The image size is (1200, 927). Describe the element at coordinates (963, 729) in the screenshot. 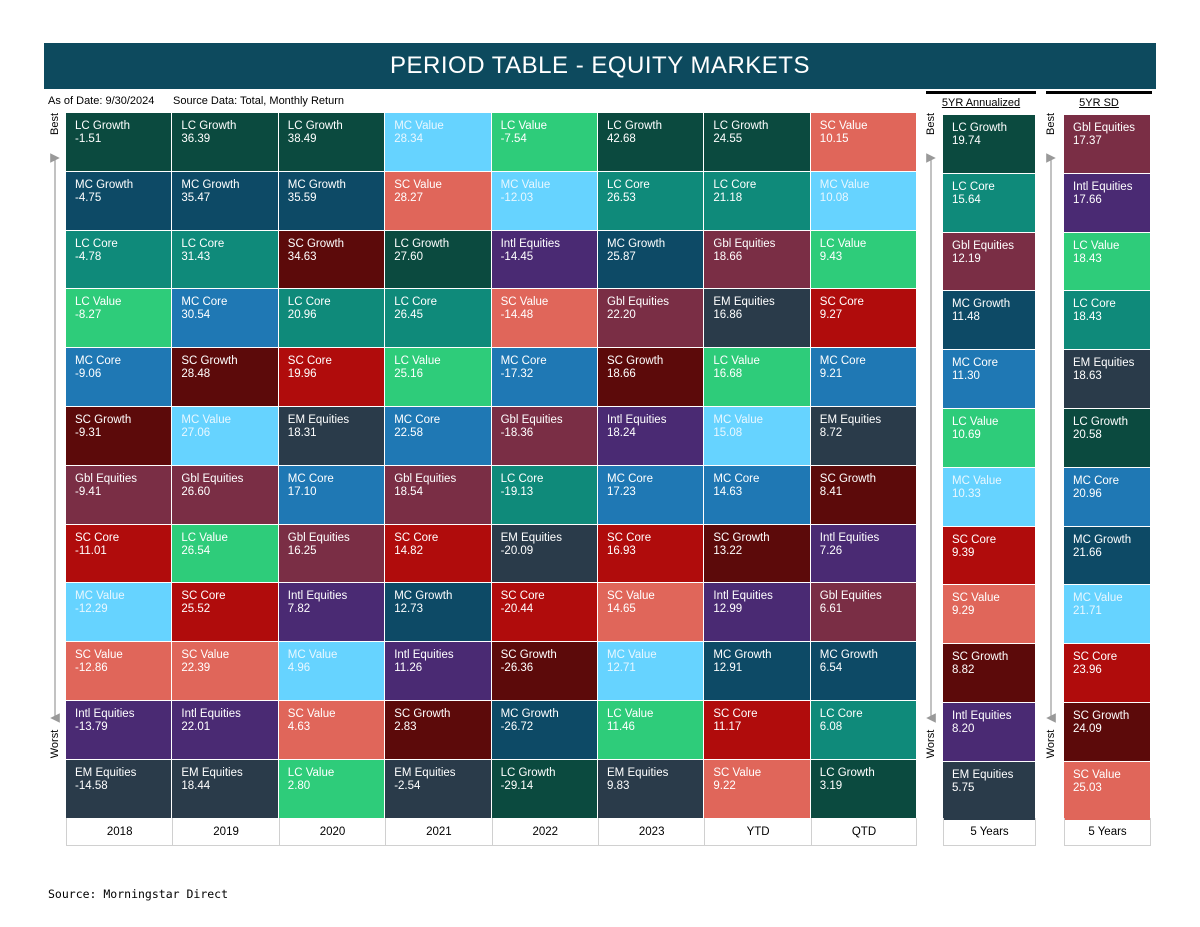

I see `cell-value: 8.20` at that location.